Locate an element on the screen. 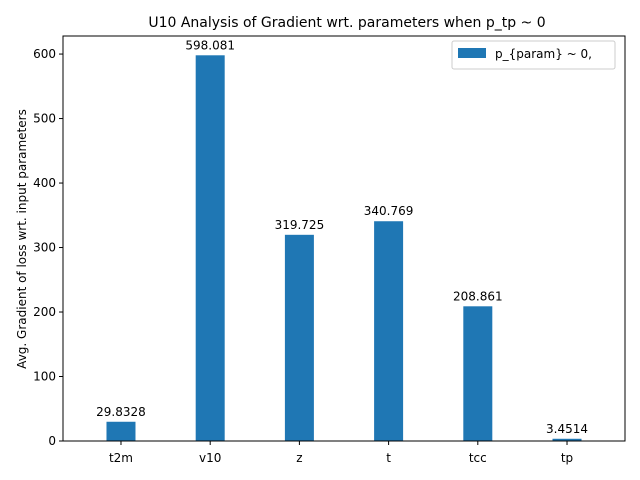 This screenshot has width=640, height=480. x-axis: t2m v10 z t tcc tp is located at coordinates (341, 453).